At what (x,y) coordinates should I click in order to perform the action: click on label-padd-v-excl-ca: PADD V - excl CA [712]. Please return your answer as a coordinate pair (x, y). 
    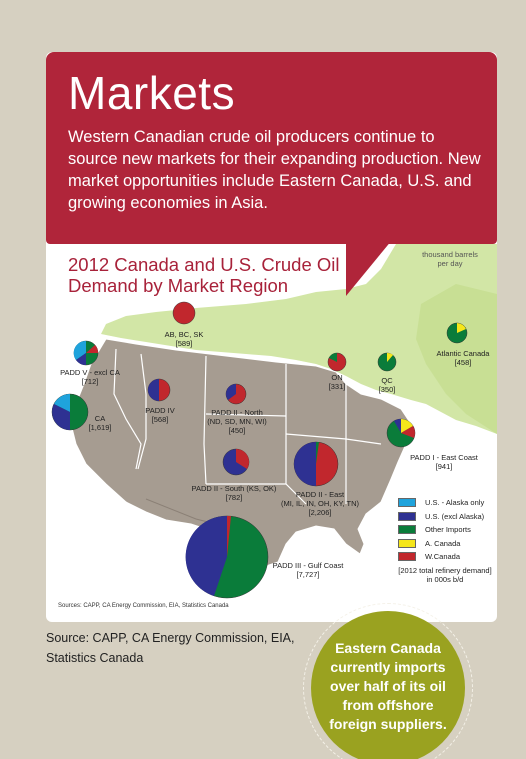
    Looking at the image, I should click on (90, 377).